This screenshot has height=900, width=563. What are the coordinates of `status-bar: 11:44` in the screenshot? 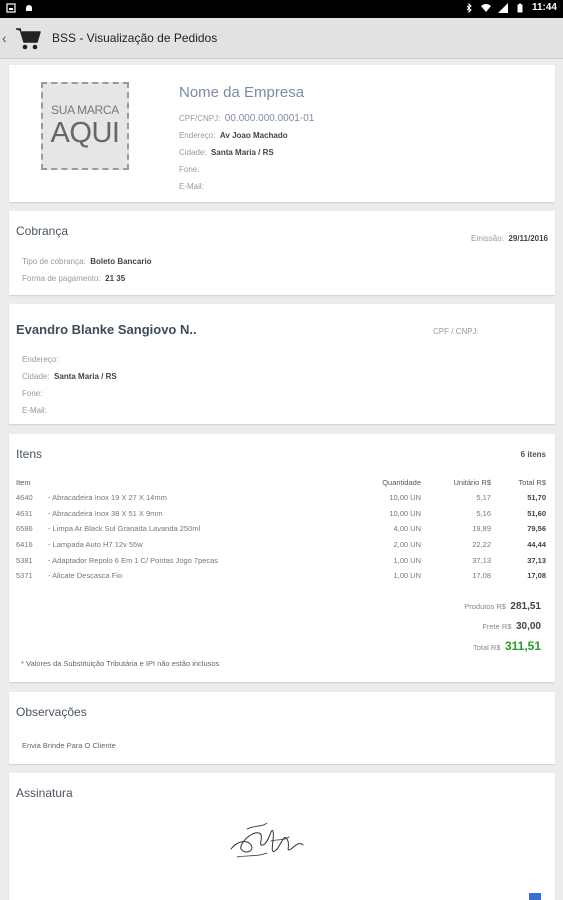 It's located at (281, 9).